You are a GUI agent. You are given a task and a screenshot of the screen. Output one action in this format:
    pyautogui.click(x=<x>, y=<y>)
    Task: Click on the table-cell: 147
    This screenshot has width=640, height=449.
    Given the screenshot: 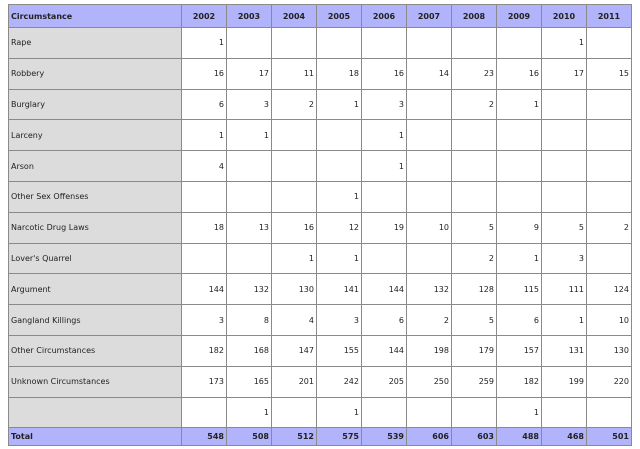 What is the action you would take?
    pyautogui.click(x=294, y=350)
    